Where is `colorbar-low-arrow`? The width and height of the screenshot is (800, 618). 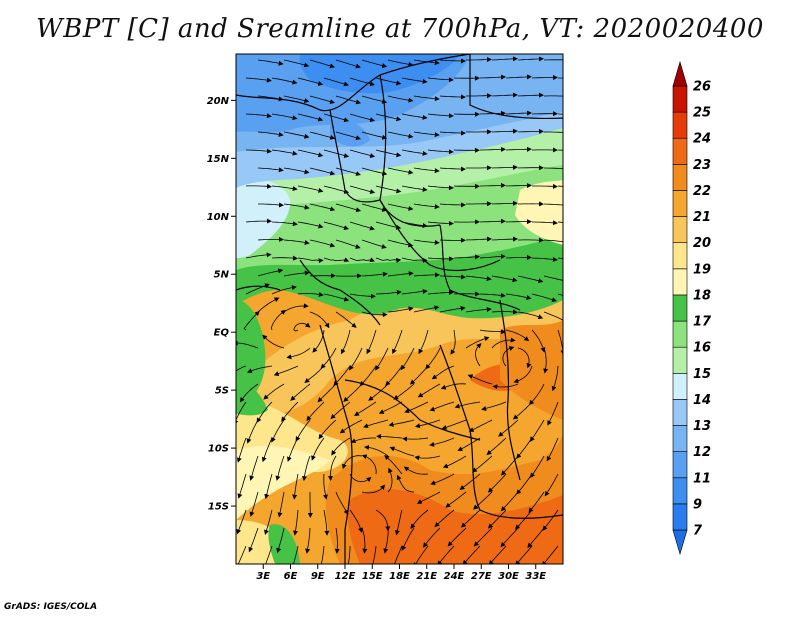 colorbar-low-arrow is located at coordinates (680, 542).